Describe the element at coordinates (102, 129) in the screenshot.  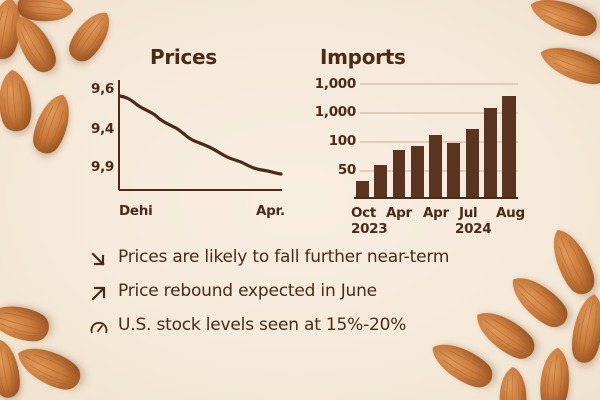
I see `prices-y-tick: 9,4` at that location.